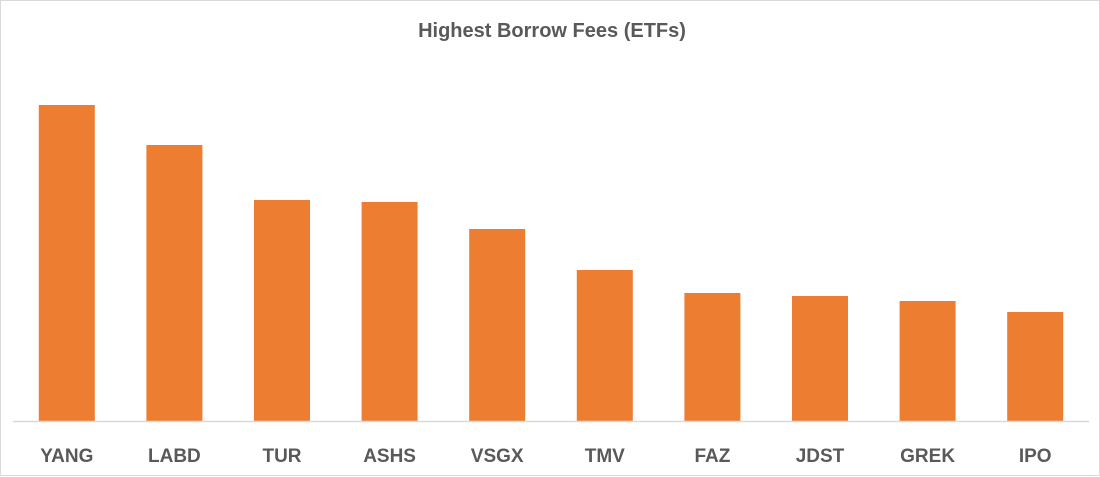  I want to click on bar-vsgx, so click(497, 325).